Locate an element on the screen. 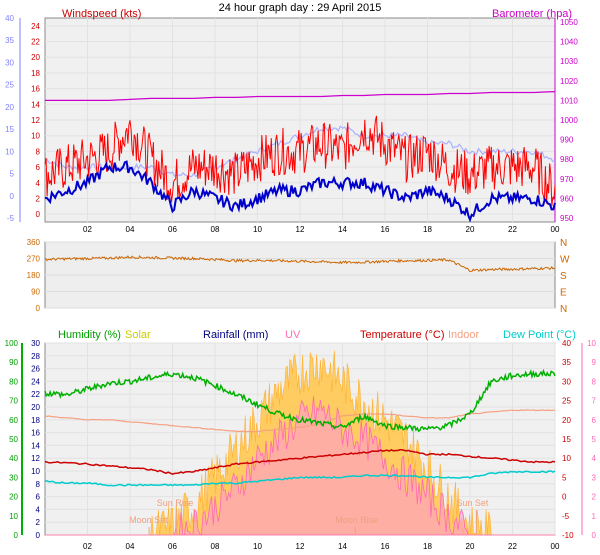 The height and width of the screenshot is (555, 600). tick-temperature: 35 is located at coordinates (566, 362).